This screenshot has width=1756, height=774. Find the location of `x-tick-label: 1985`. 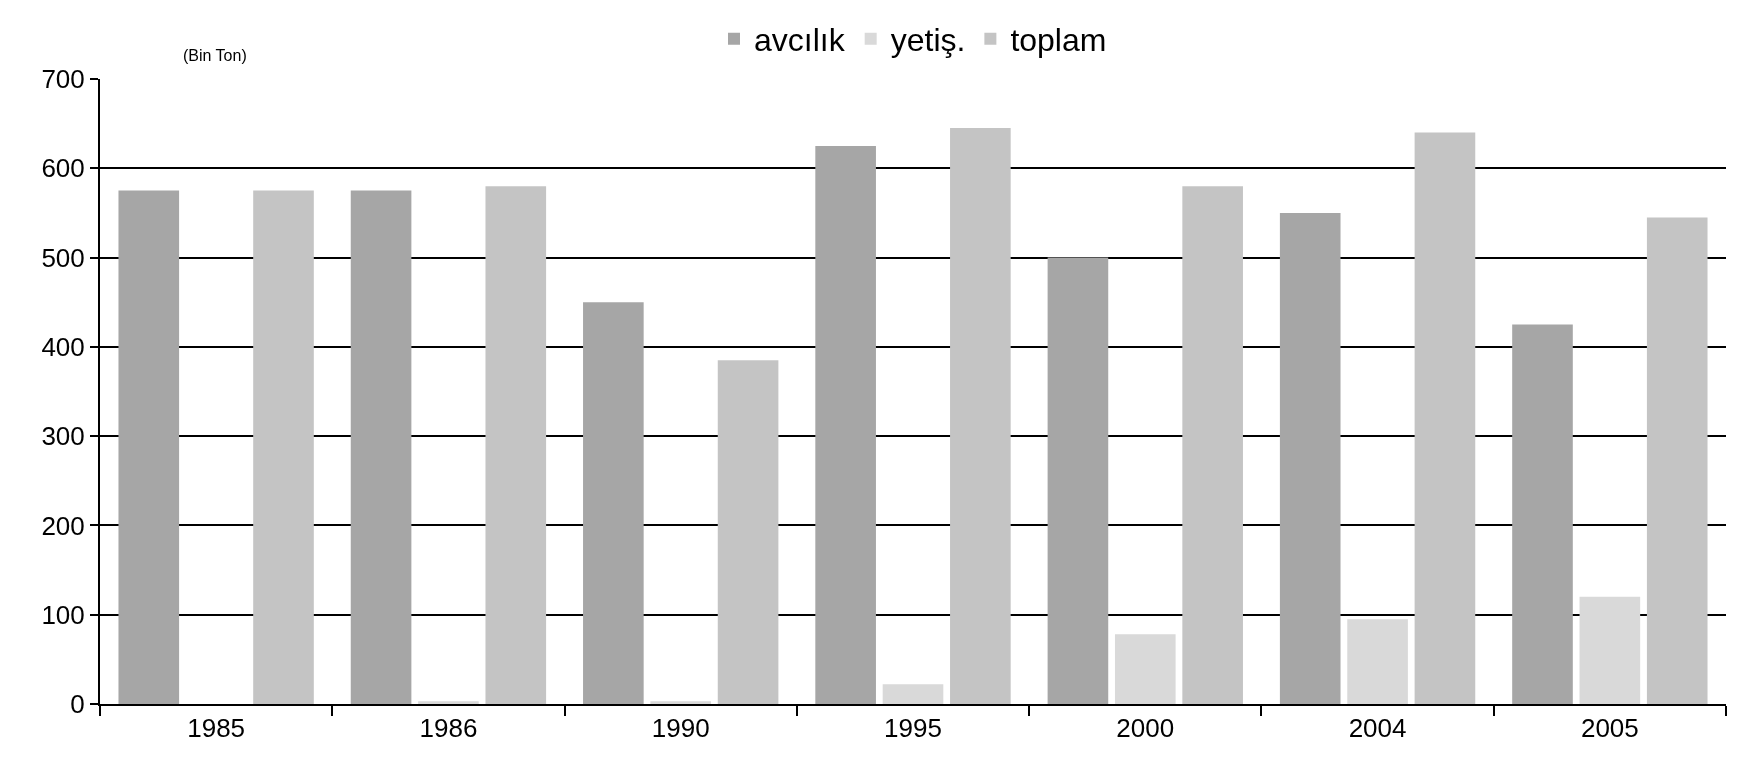

x-tick-label: 1985 is located at coordinates (216, 728).